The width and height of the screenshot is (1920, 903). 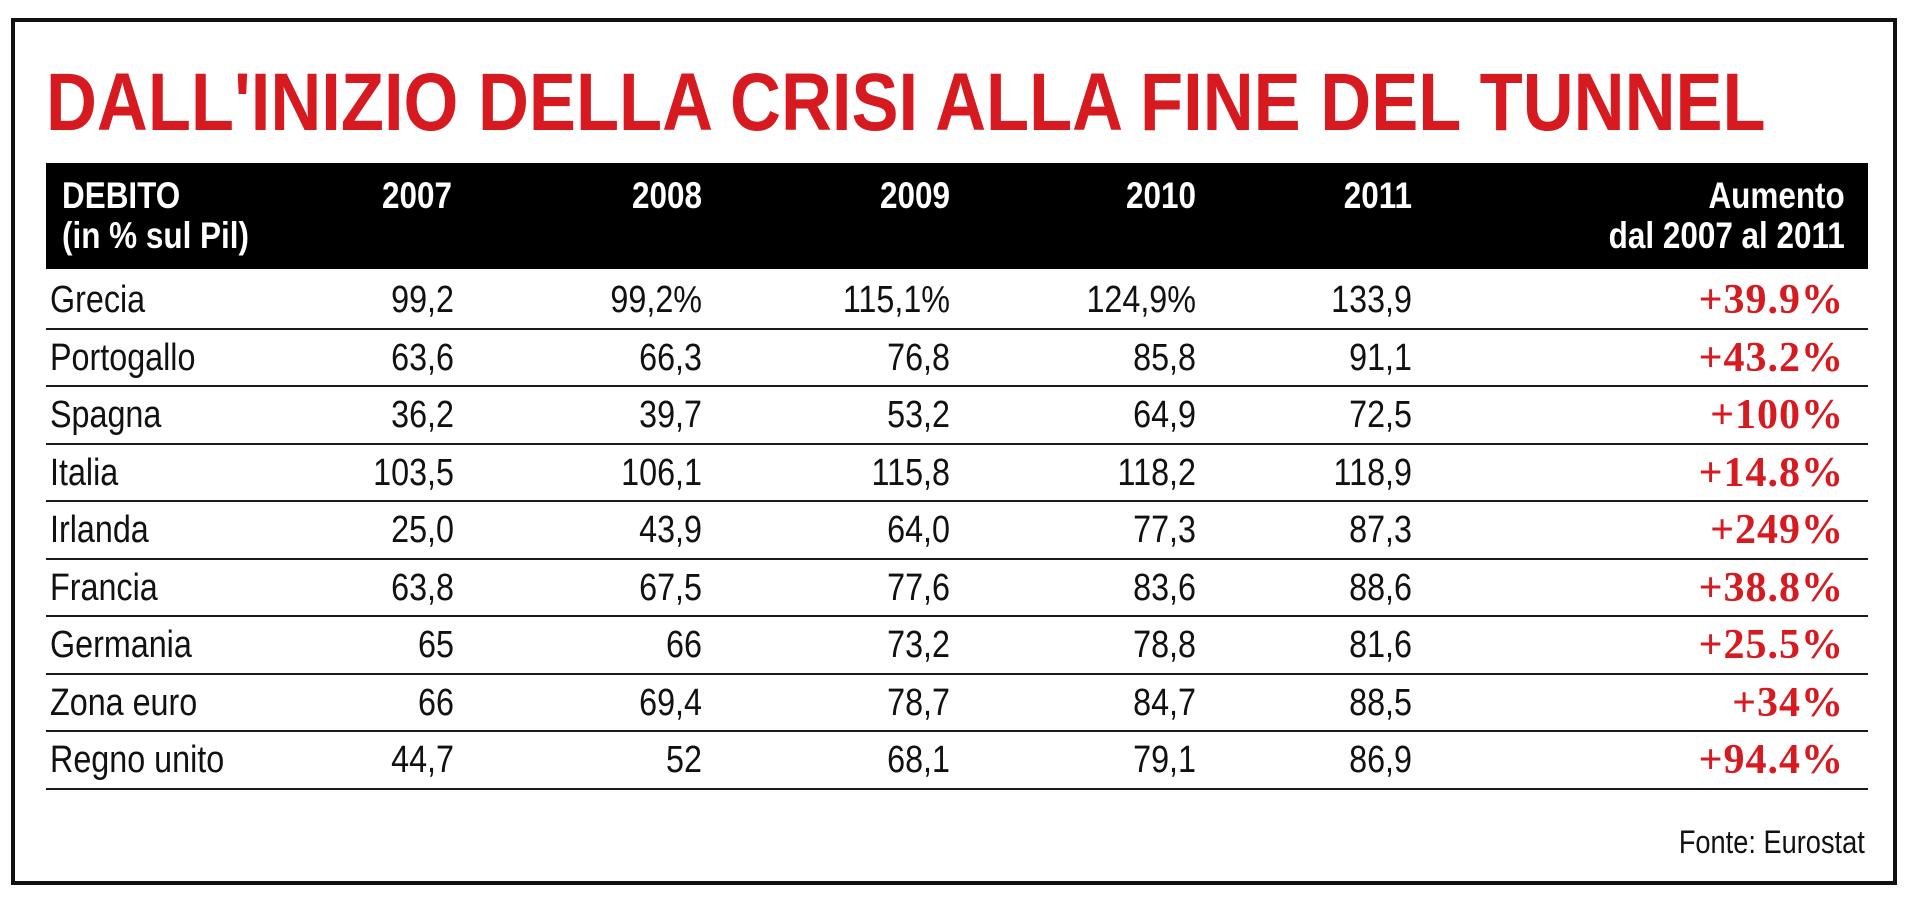 I want to click on country-cell: Irlanda, so click(x=99, y=530).